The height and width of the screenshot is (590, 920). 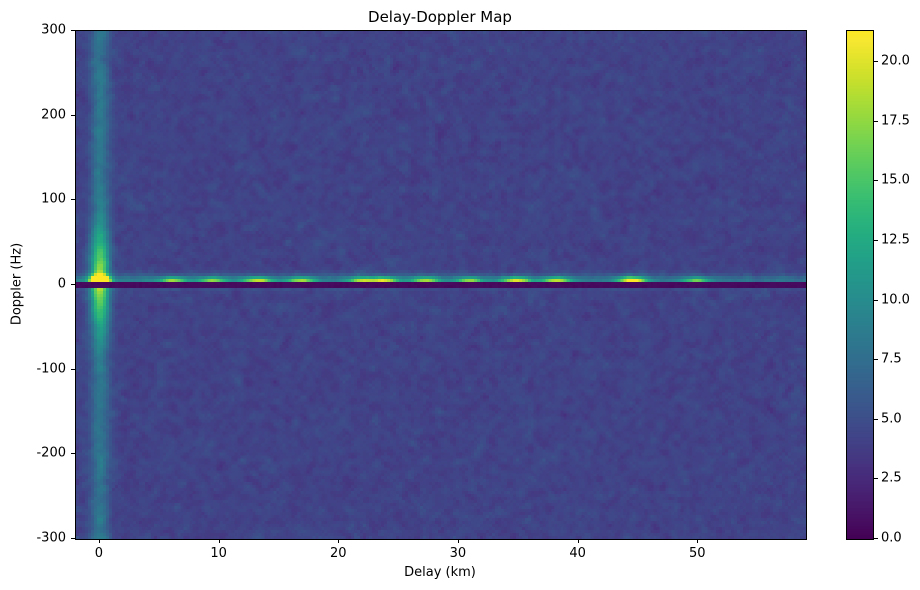 What do you see at coordinates (218, 553) in the screenshot?
I see `x-tick-label: 10` at bounding box center [218, 553].